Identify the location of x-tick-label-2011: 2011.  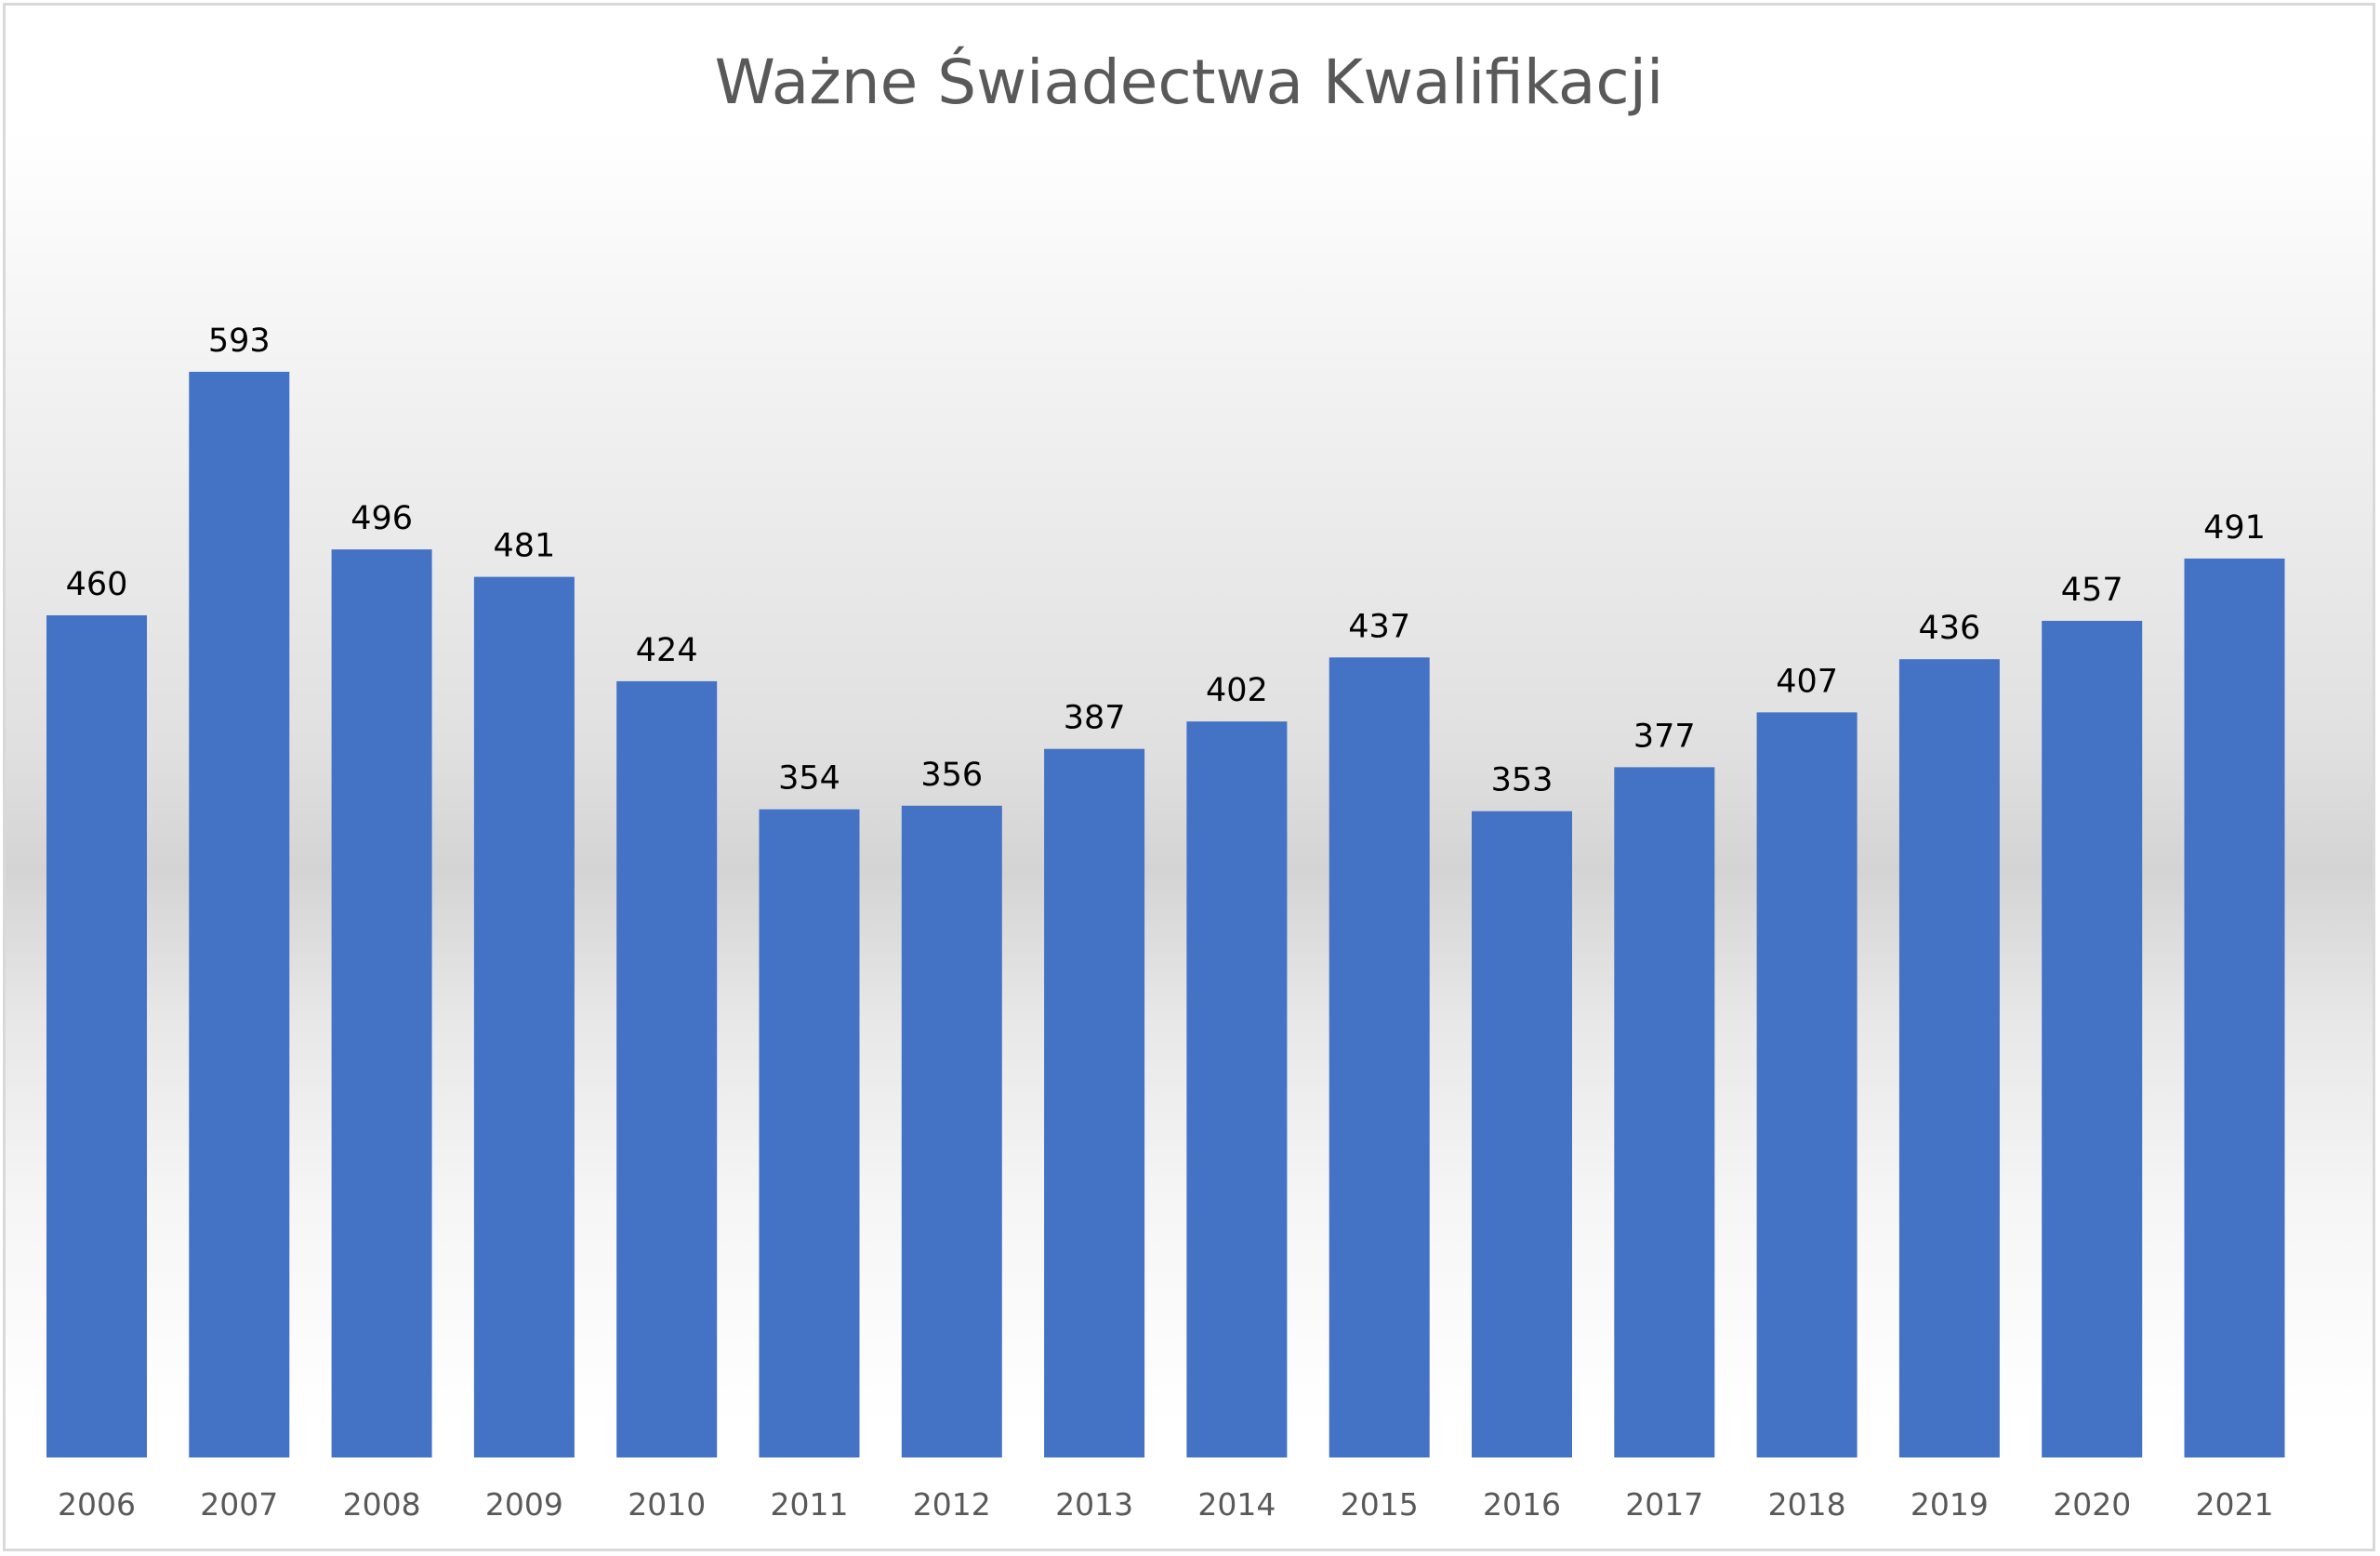
(810, 1504).